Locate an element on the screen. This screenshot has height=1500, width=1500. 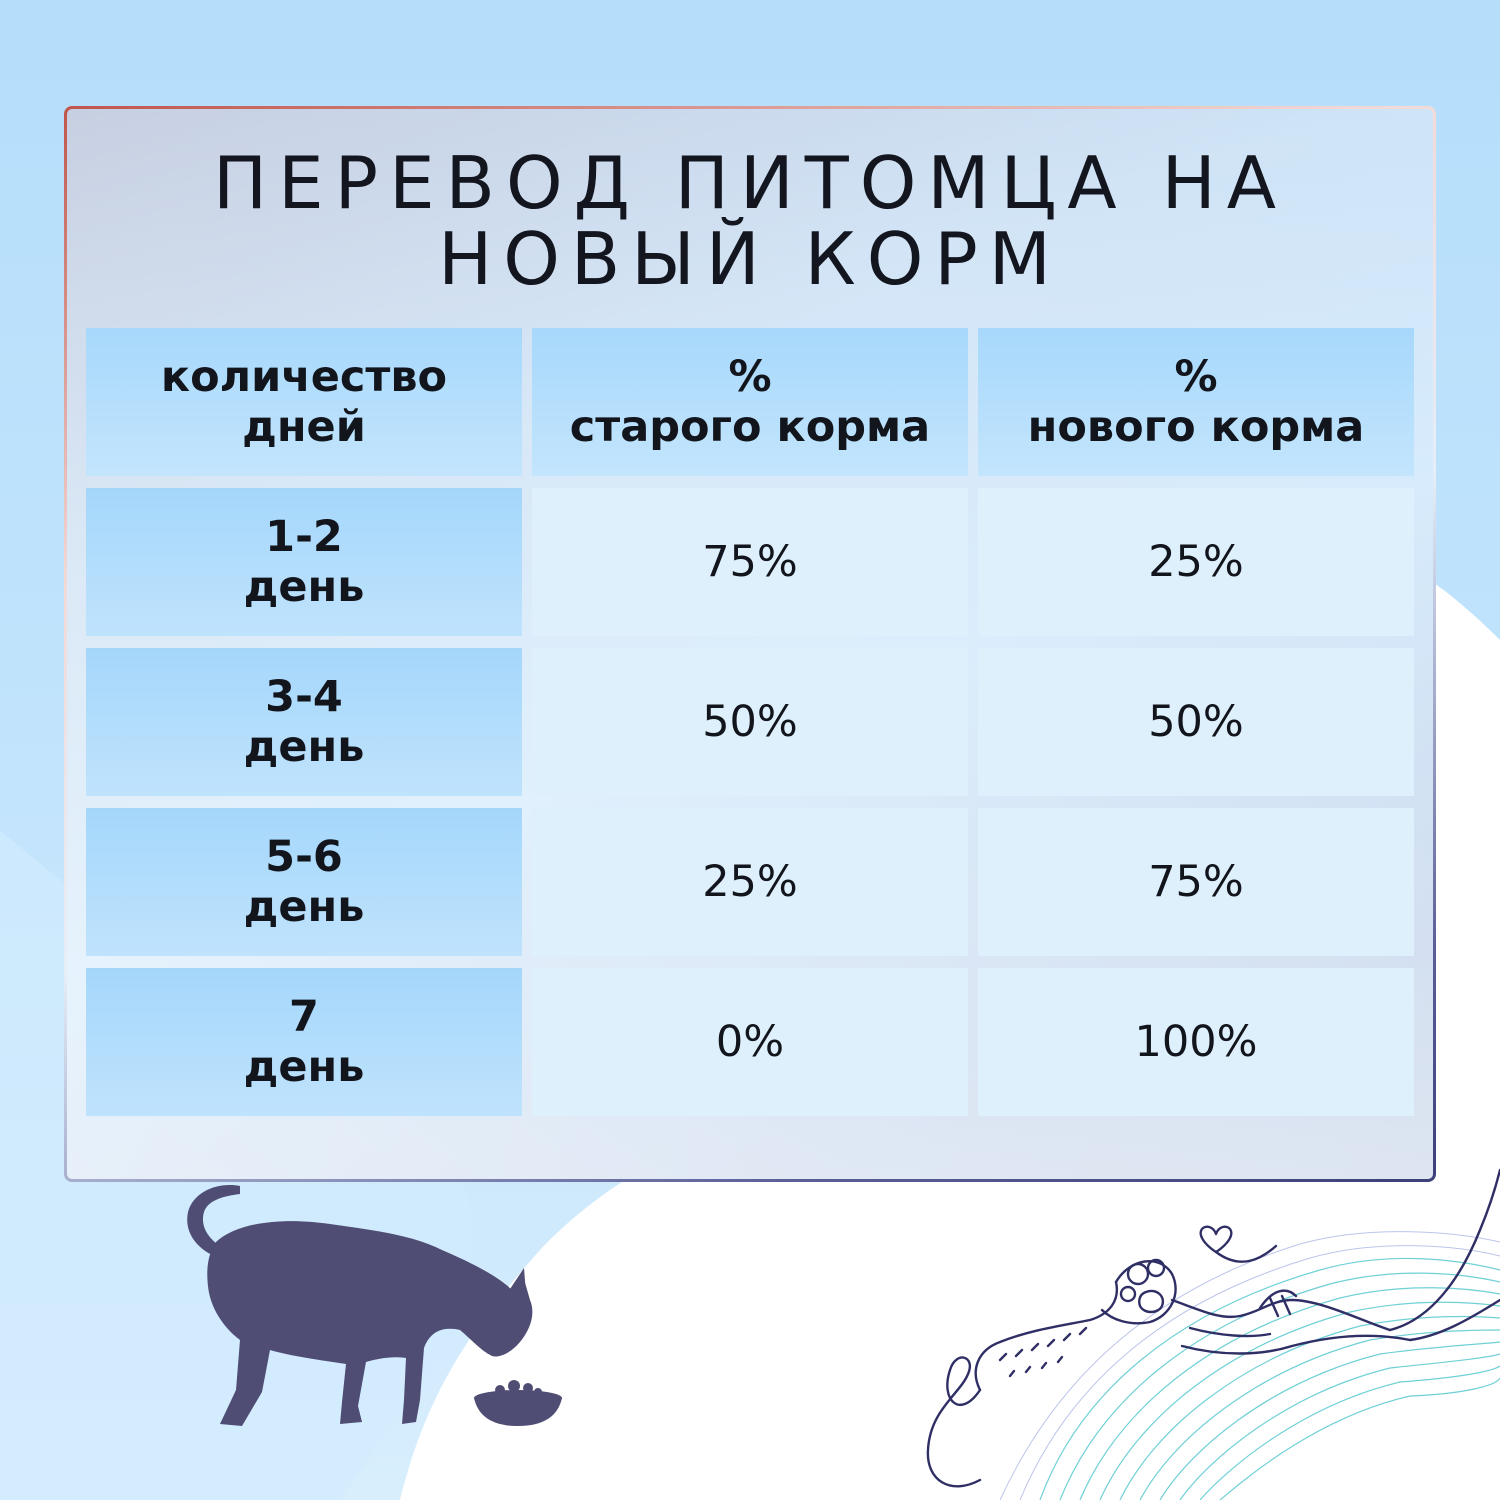
table-row-days: 5-6 день is located at coordinates (304, 882).